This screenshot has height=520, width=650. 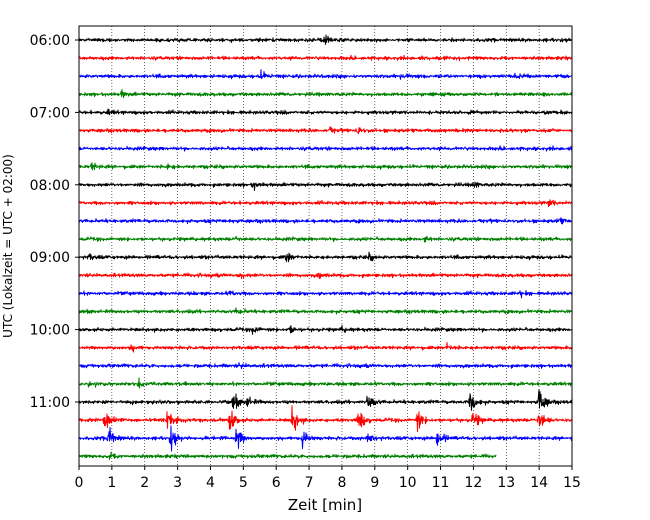 I want to click on y-tick-label: 07:00, so click(x=50, y=113).